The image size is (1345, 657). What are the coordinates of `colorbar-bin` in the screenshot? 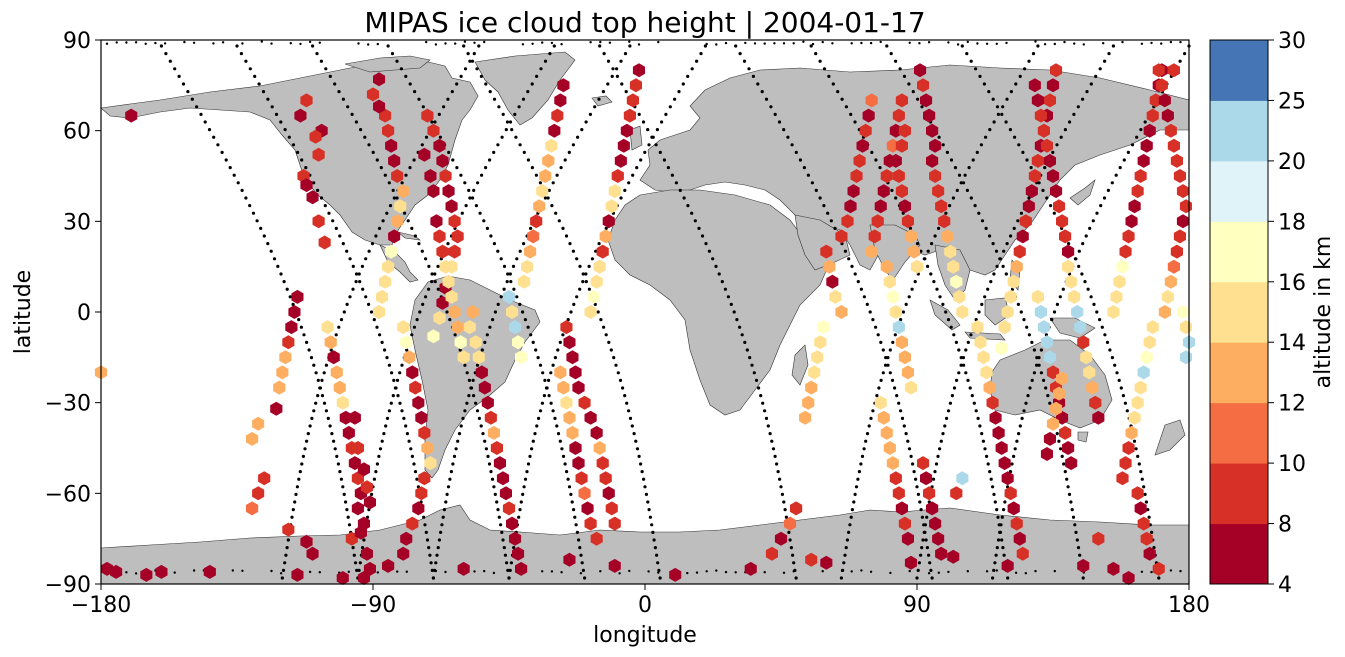 It's located at (1239, 433).